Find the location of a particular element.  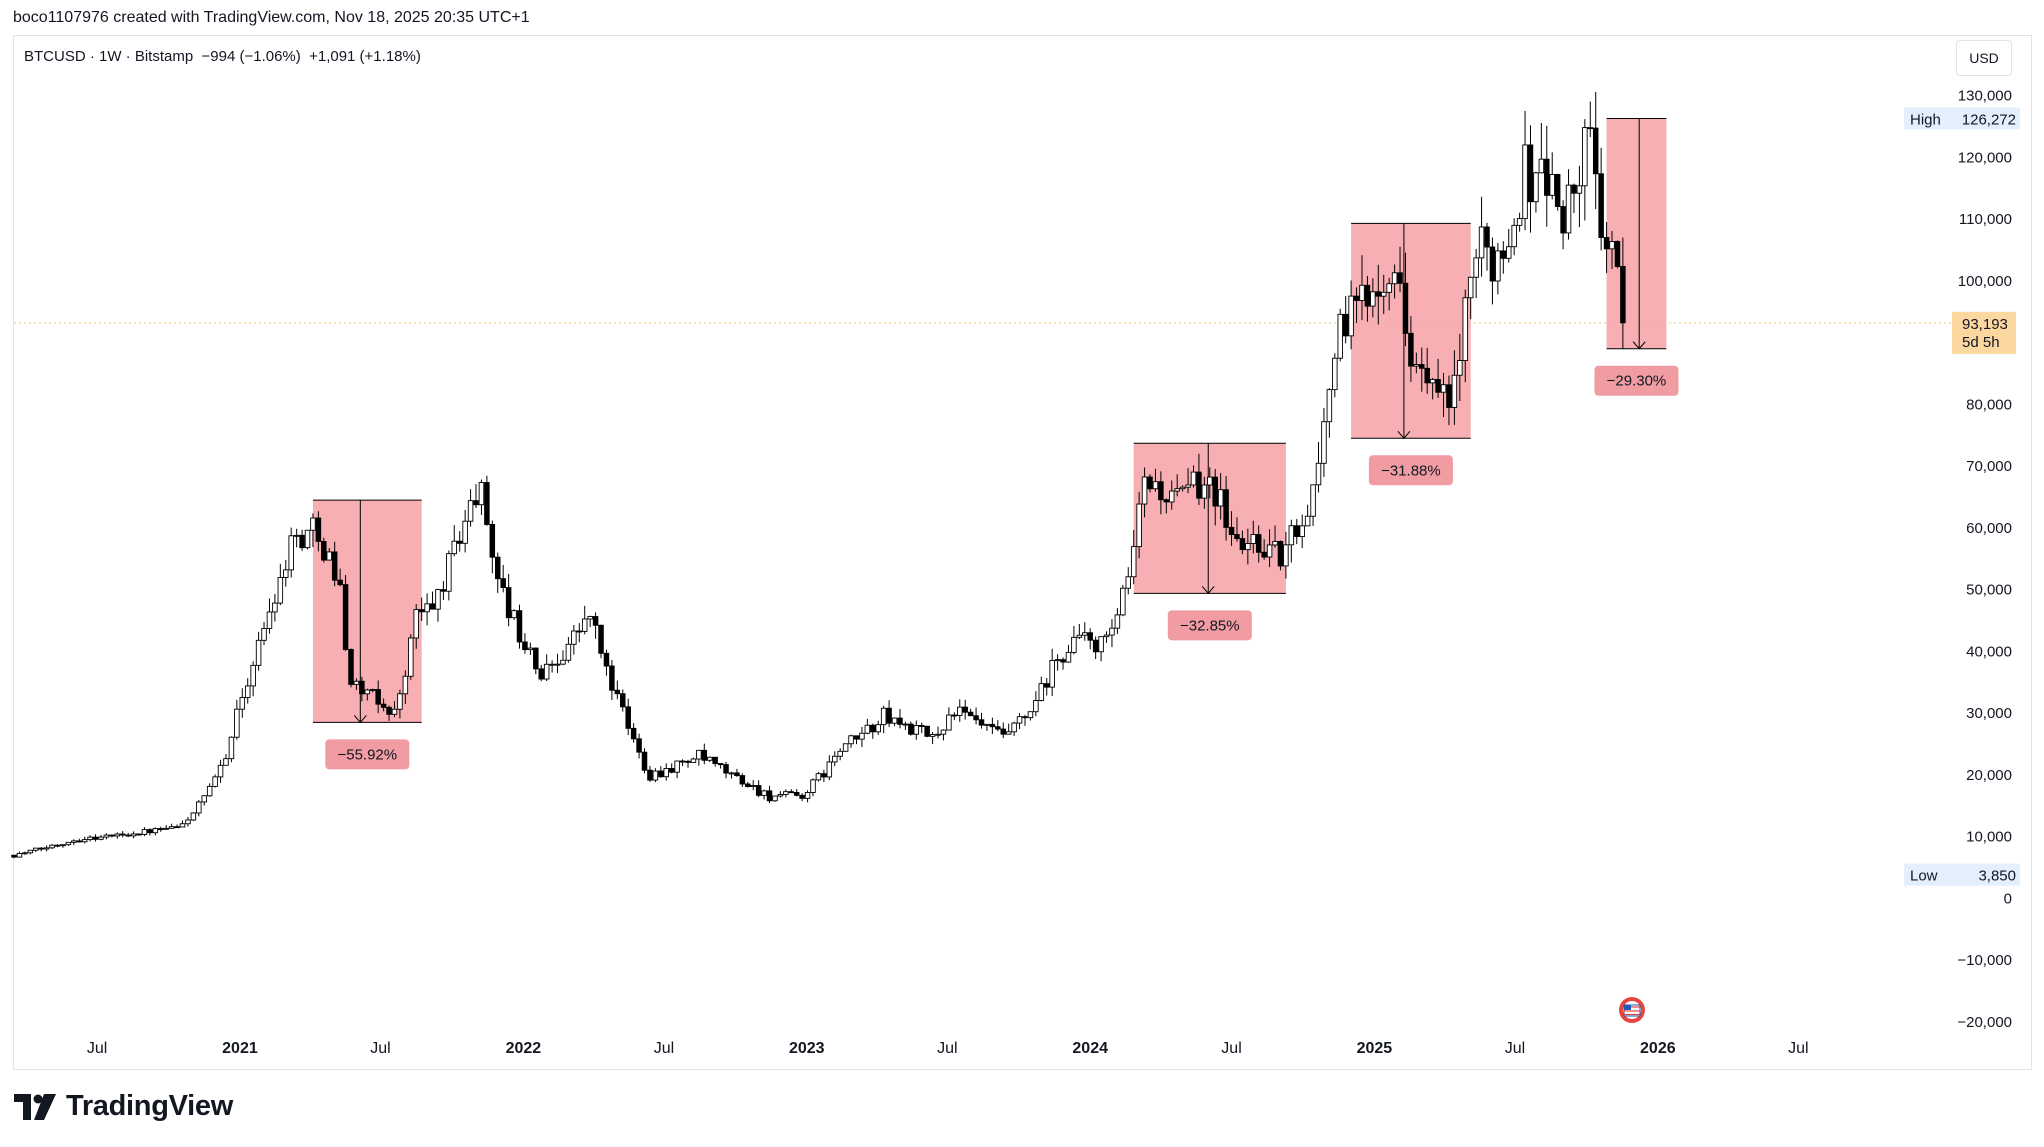

price-axis-label: 20,000 is located at coordinates (1989, 775).